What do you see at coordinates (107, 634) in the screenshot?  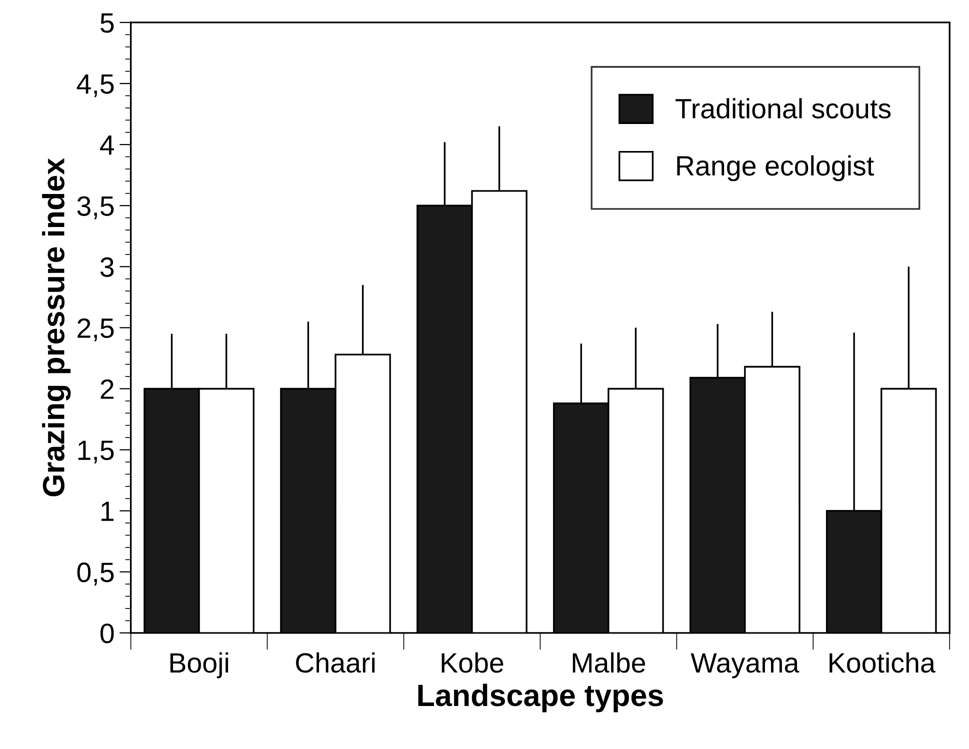 I see `y-tick-label: 0` at bounding box center [107, 634].